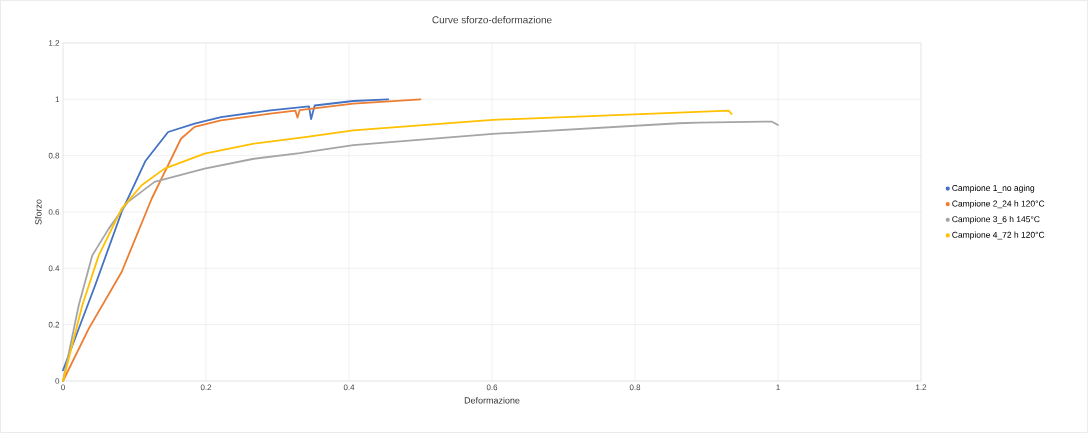 Image resolution: width=1088 pixels, height=433 pixels. What do you see at coordinates (998, 235) in the screenshot?
I see `legend-label: Campione 4_72 h 120°C` at bounding box center [998, 235].